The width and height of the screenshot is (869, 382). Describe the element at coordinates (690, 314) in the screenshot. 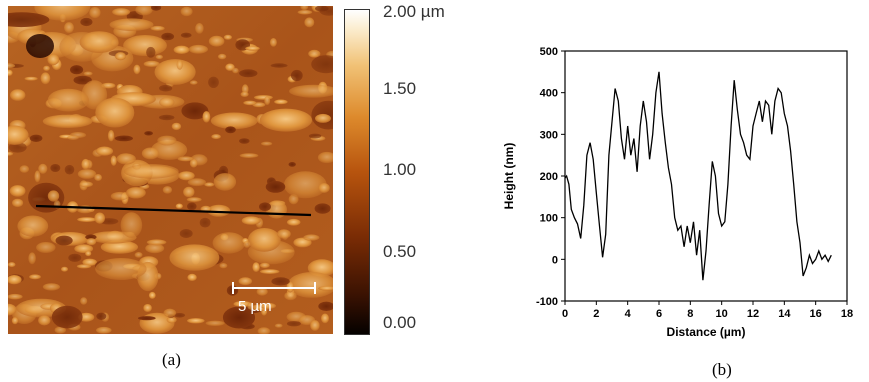

I see `x-tick-label: 8` at that location.